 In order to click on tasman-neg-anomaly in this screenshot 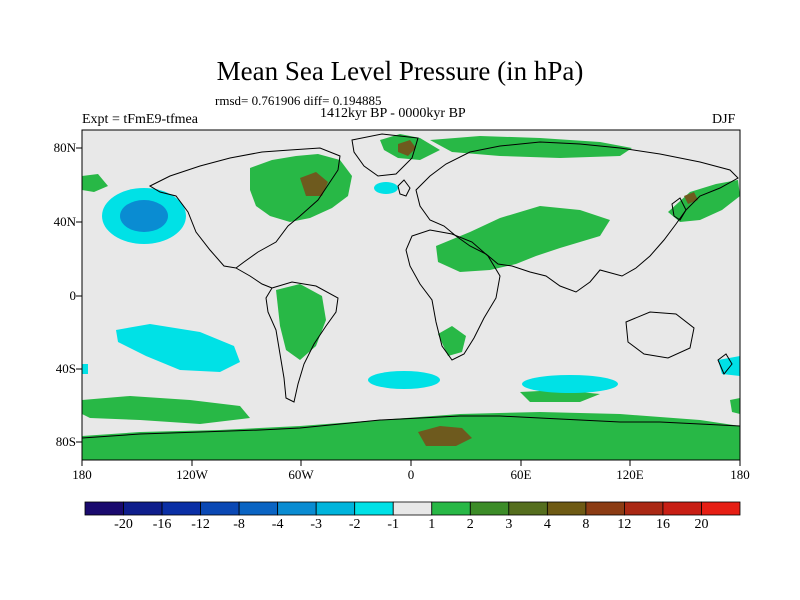, I will do `click(729, 366)`.